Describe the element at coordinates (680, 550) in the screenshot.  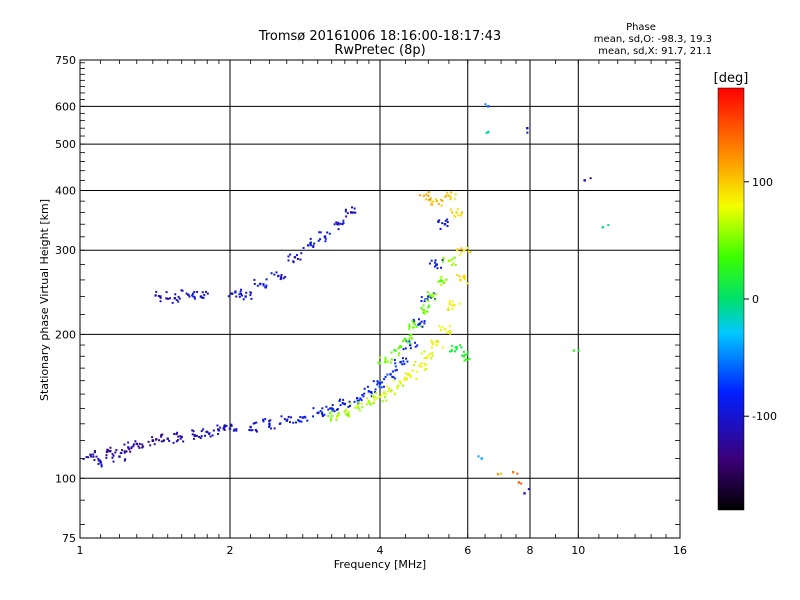
I see `x-tick-label: 16` at that location.